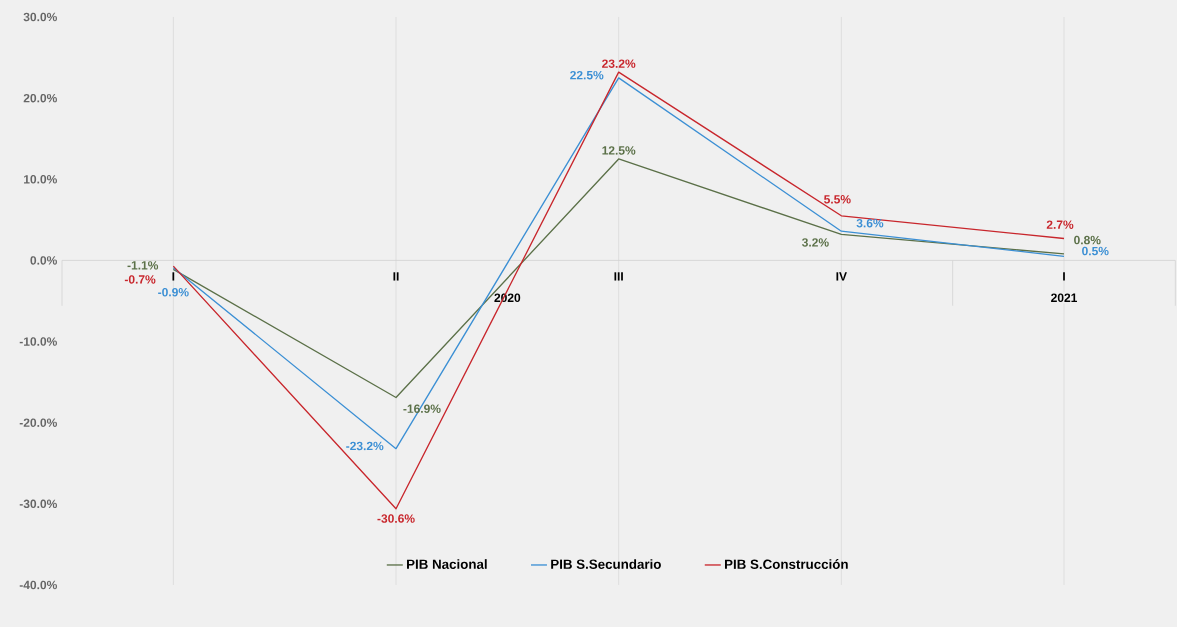  What do you see at coordinates (606, 564) in the screenshot?
I see `legend-label: PIB S.Secundario` at bounding box center [606, 564].